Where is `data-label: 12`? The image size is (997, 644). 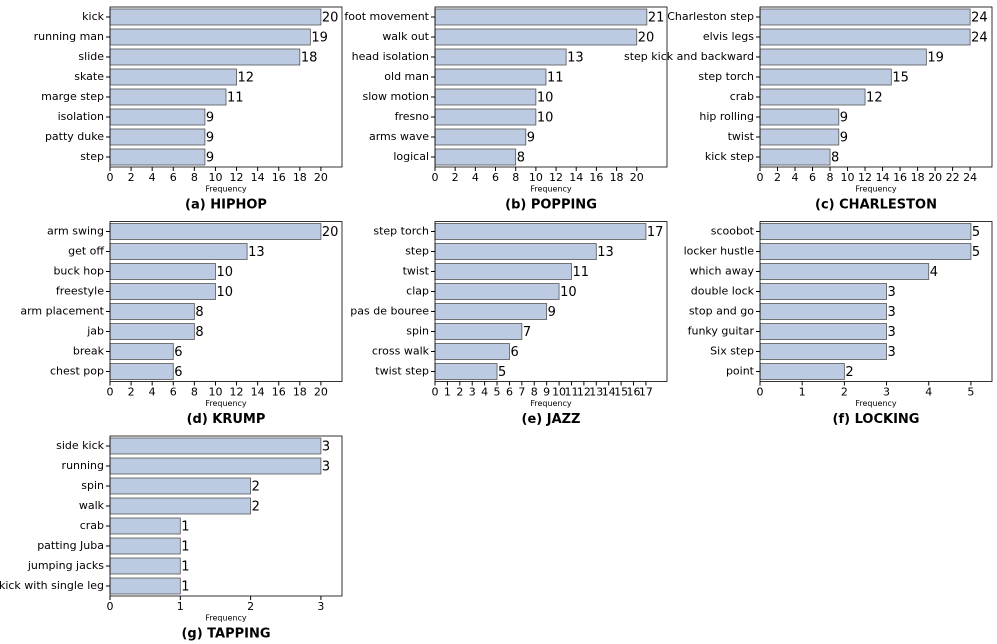 data-label: 12 is located at coordinates (246, 78).